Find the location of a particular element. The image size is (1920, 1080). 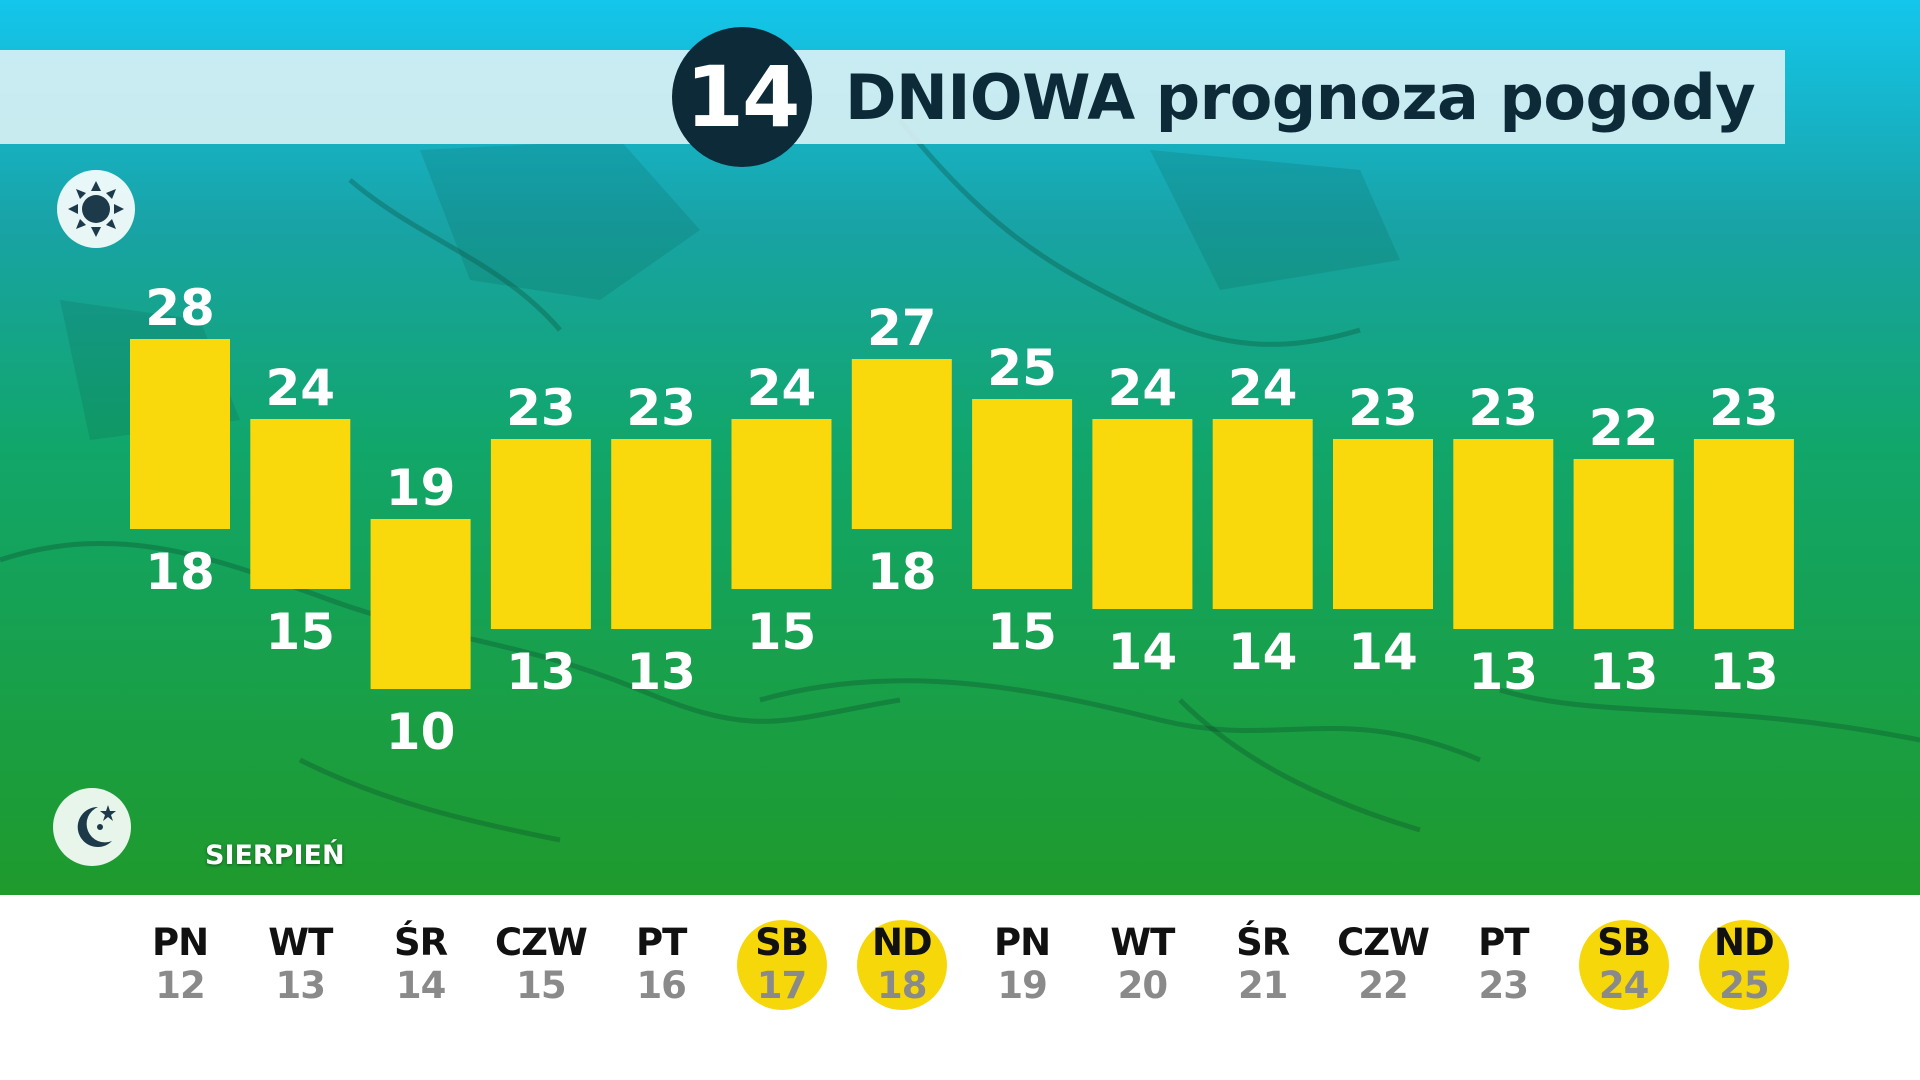

header-band is located at coordinates (892, 97).